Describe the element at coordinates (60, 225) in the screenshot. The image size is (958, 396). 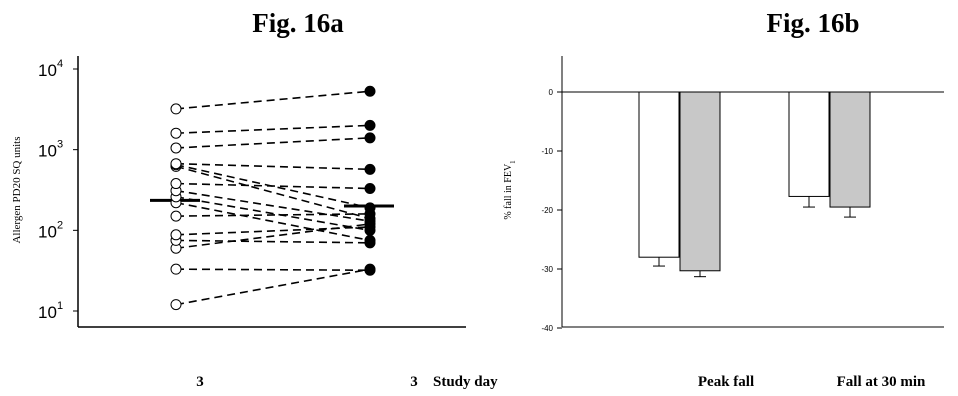
I see `y-tick-exponent: 2` at that location.